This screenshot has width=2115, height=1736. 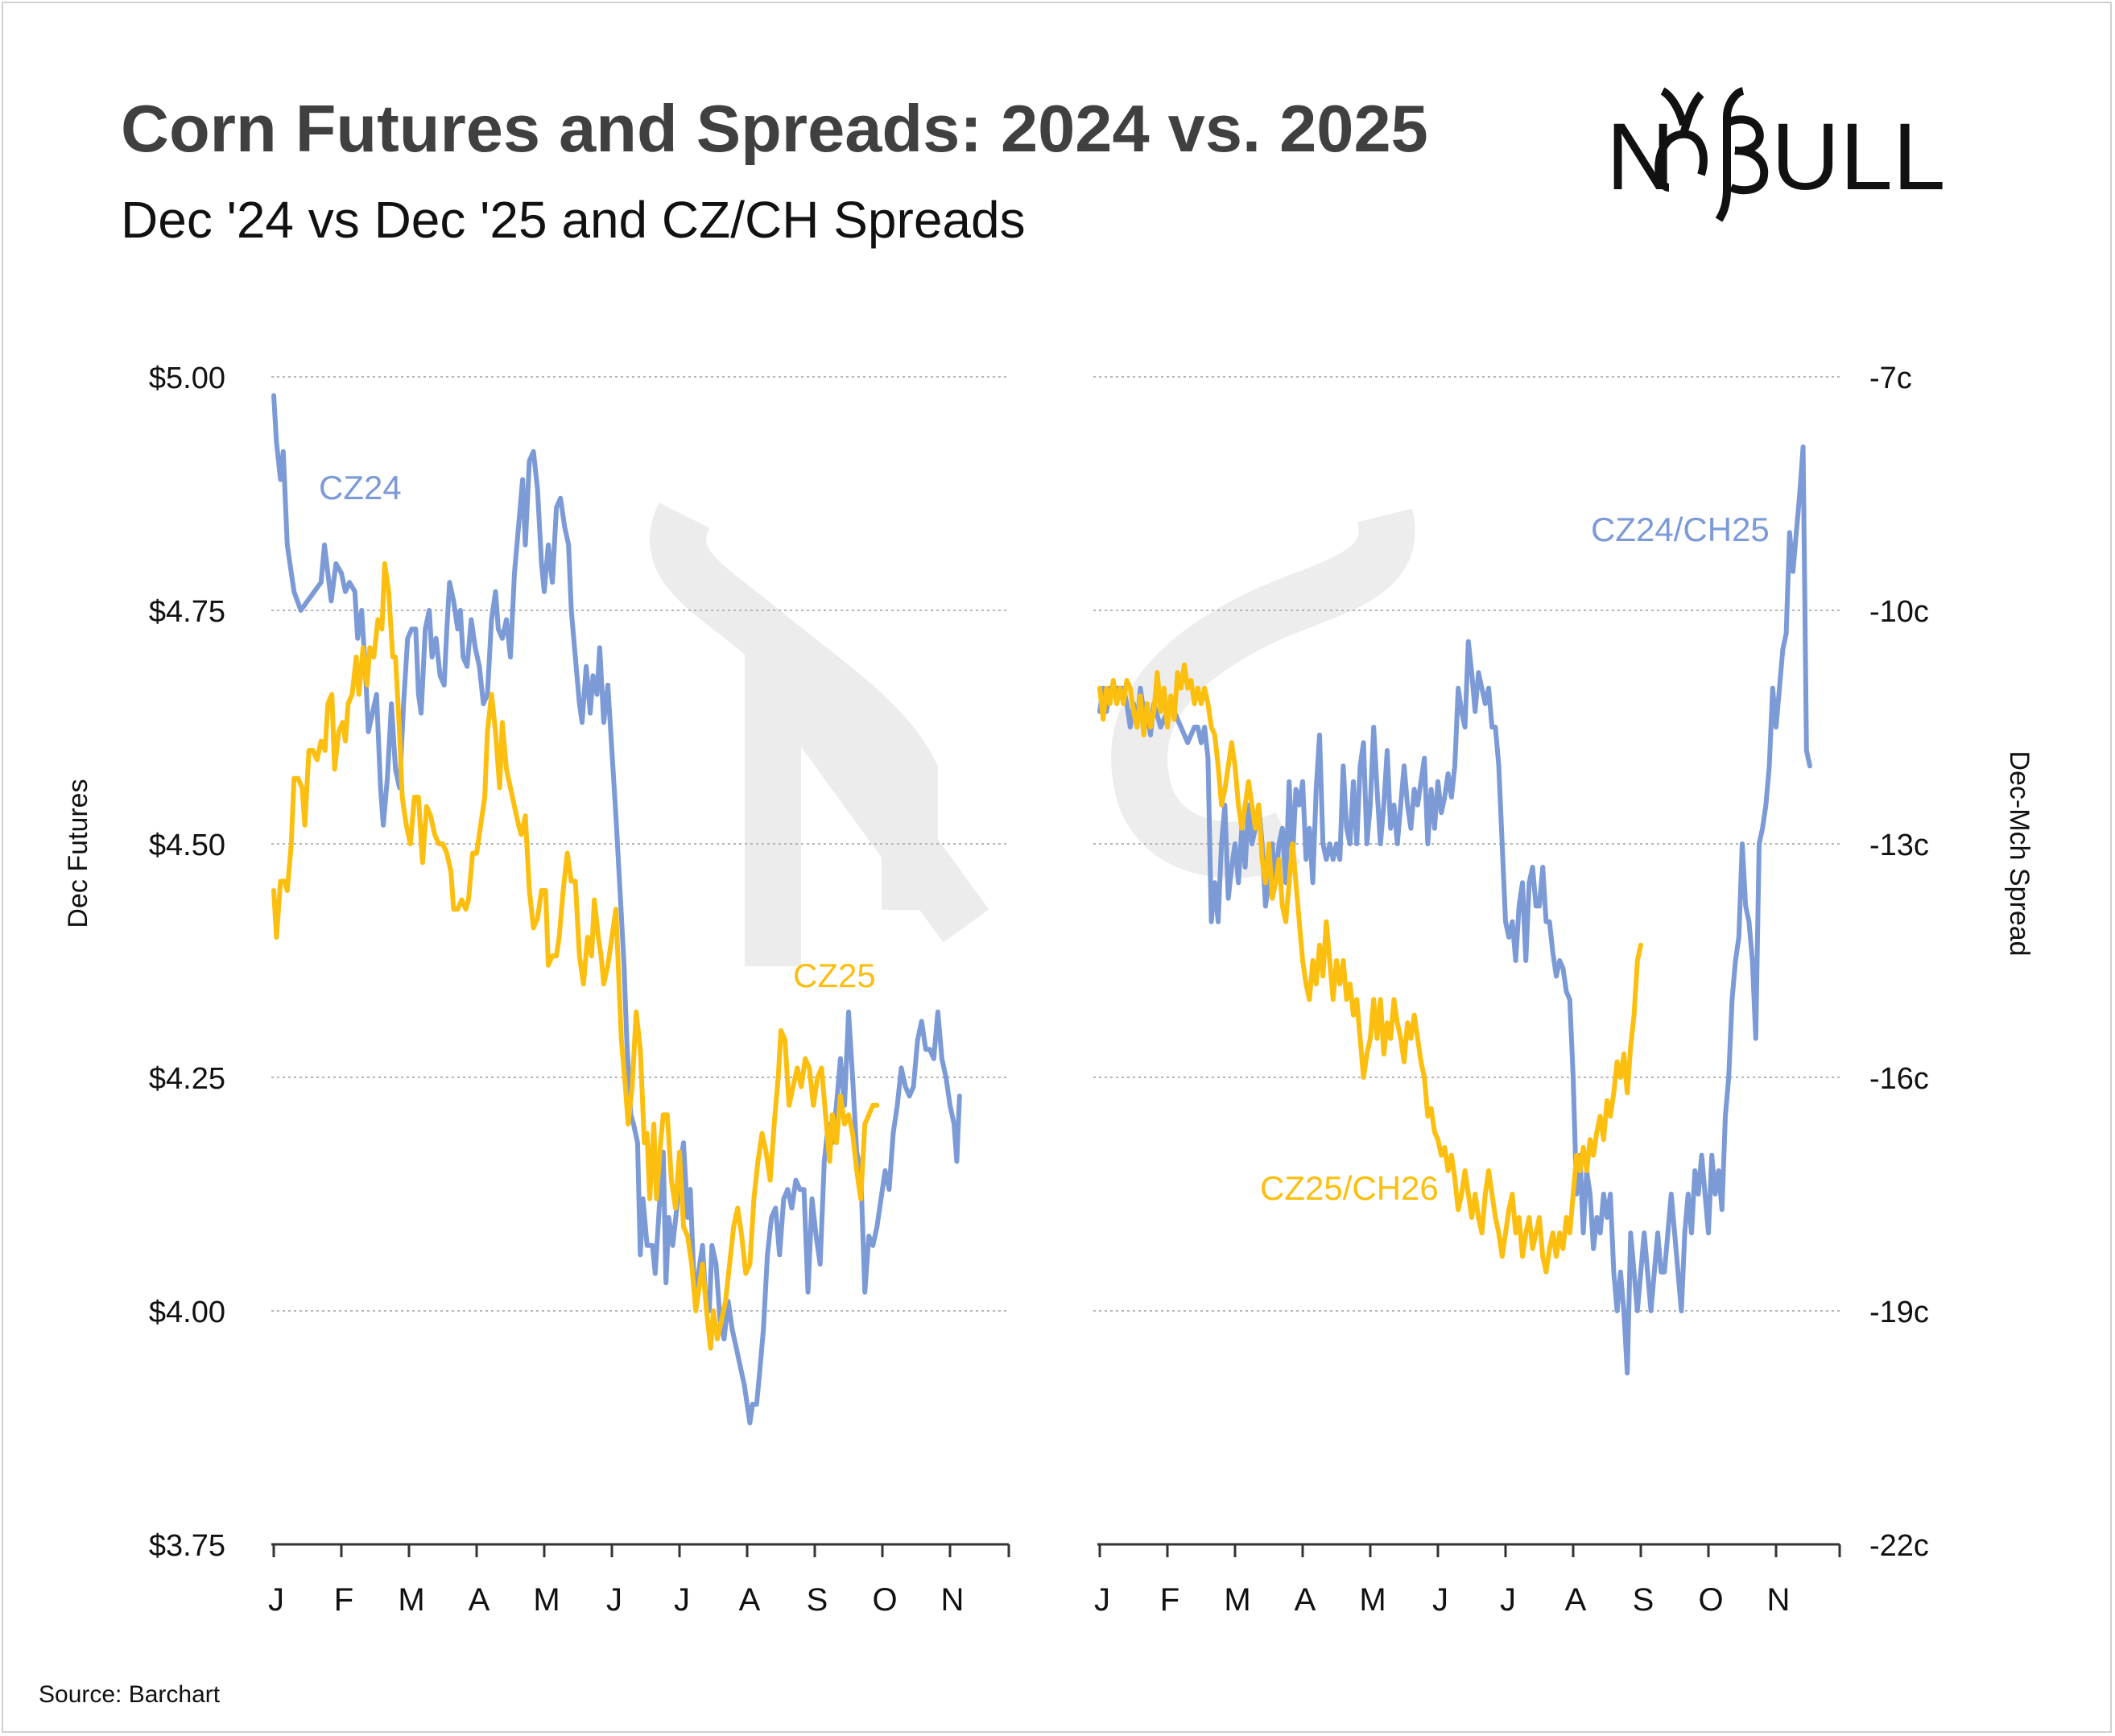 What do you see at coordinates (1370, 968) in the screenshot?
I see `series-line-cz25-ch26` at bounding box center [1370, 968].